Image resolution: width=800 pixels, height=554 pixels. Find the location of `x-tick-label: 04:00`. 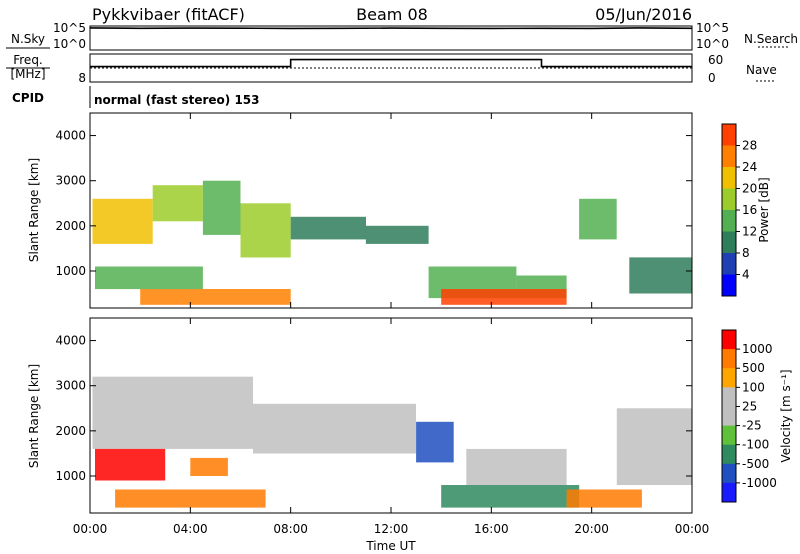

x-tick-label: 04:00 is located at coordinates (190, 529).